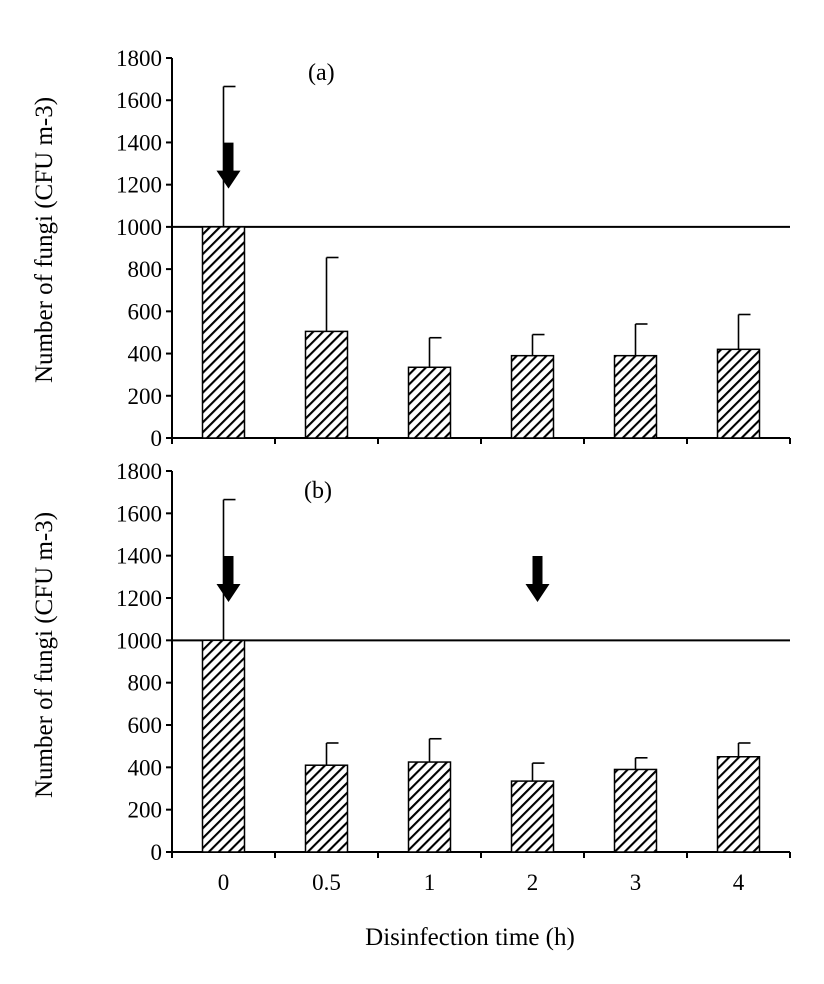  Describe the element at coordinates (636, 882) in the screenshot. I see `x-tick-label: 3` at that location.